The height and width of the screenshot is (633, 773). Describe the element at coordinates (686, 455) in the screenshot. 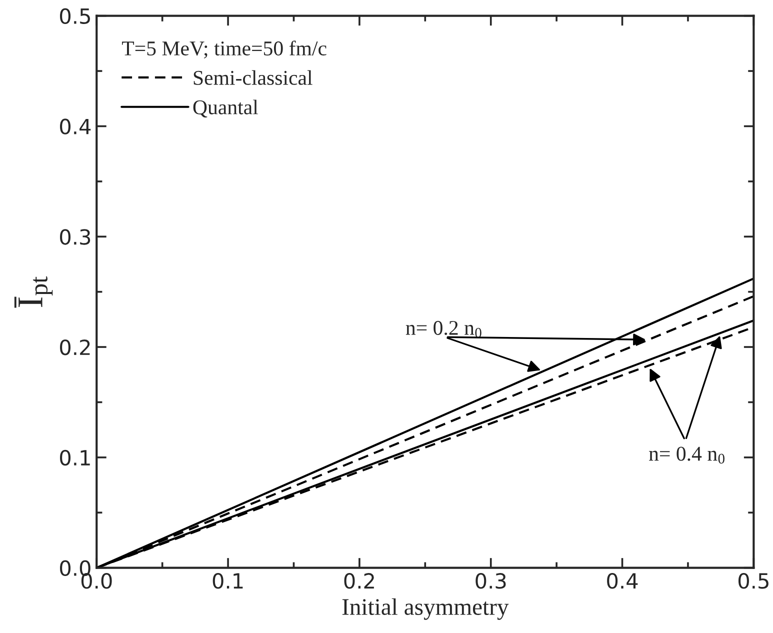

I see `annotation: n= 0.4 n$_{0}$` at that location.